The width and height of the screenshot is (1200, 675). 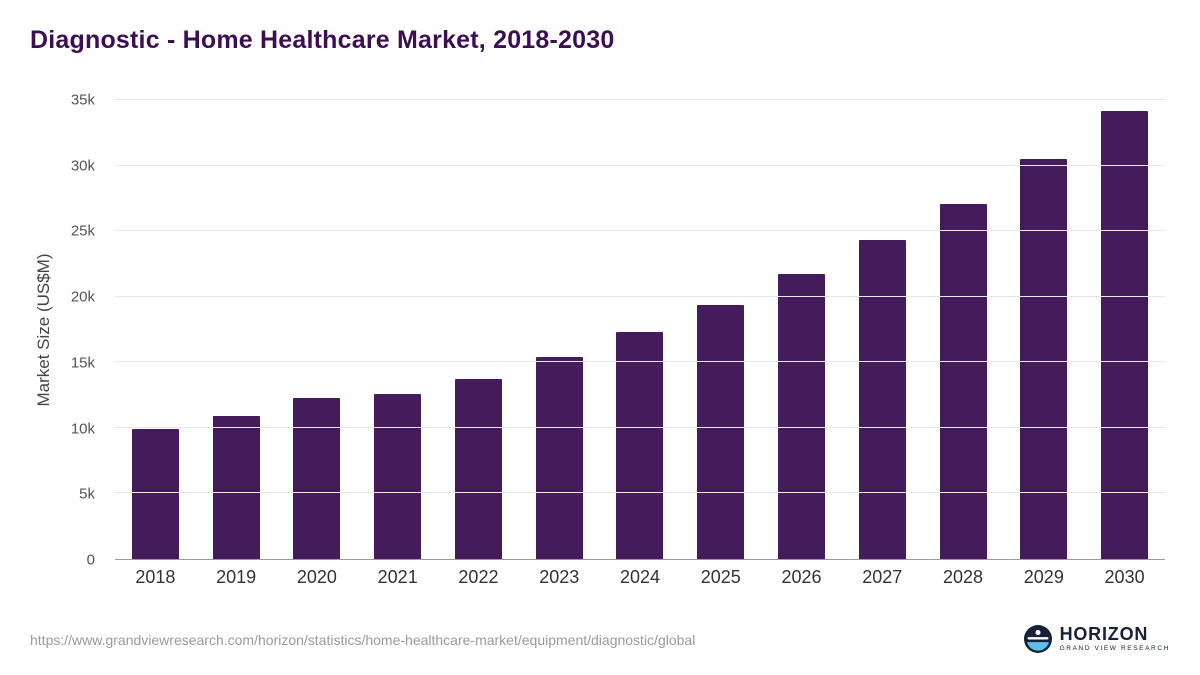 I want to click on x-axis-label-2029: 2029, so click(x=1043, y=577).